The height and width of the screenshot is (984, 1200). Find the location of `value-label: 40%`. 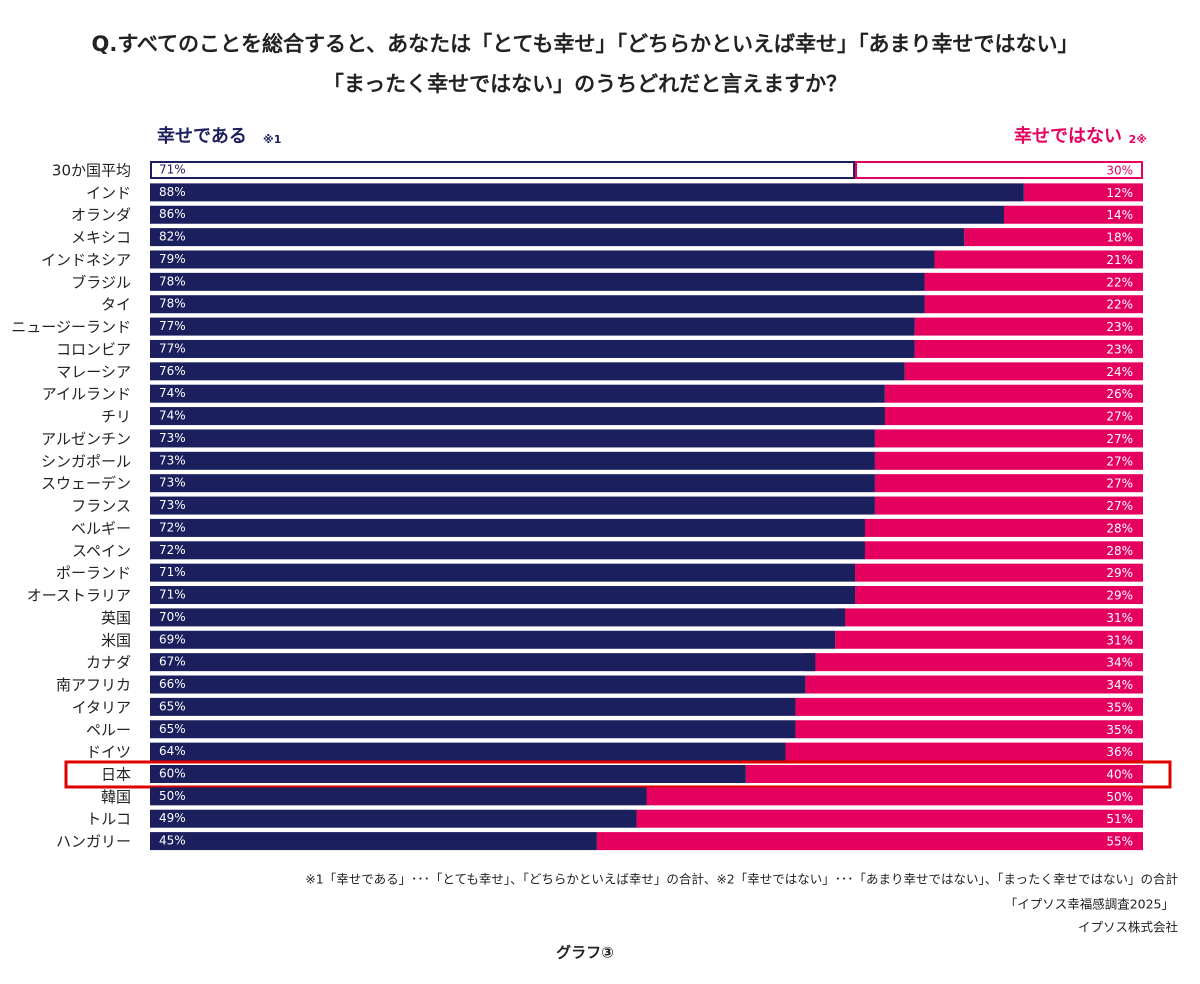

value-label: 40% is located at coordinates (1119, 774).